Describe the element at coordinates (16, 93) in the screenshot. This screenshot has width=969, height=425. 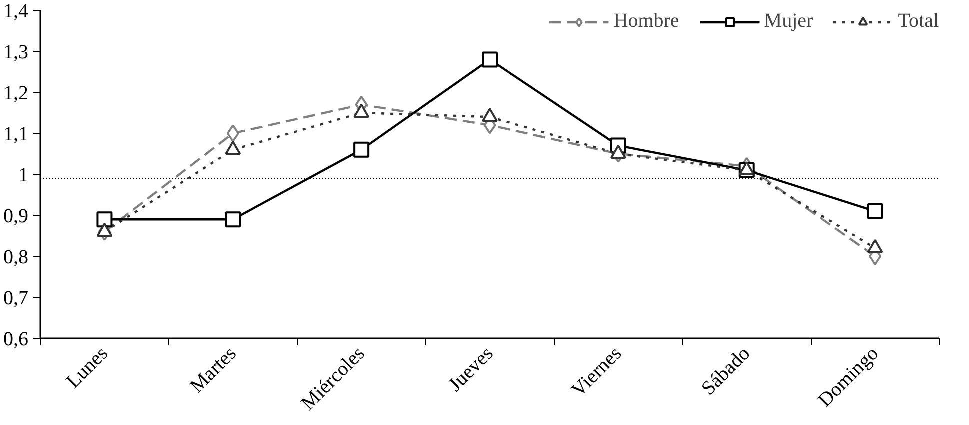
I see `y-tick-label: 1,2` at that location.